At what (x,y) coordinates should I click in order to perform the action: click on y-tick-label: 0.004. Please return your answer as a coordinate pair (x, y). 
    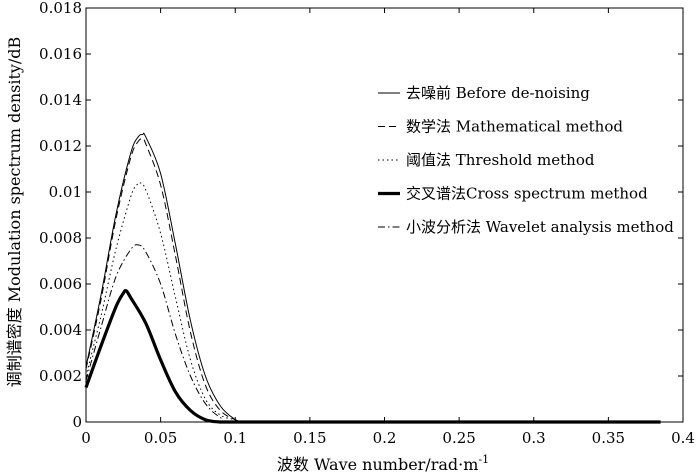
    Looking at the image, I should click on (60, 330).